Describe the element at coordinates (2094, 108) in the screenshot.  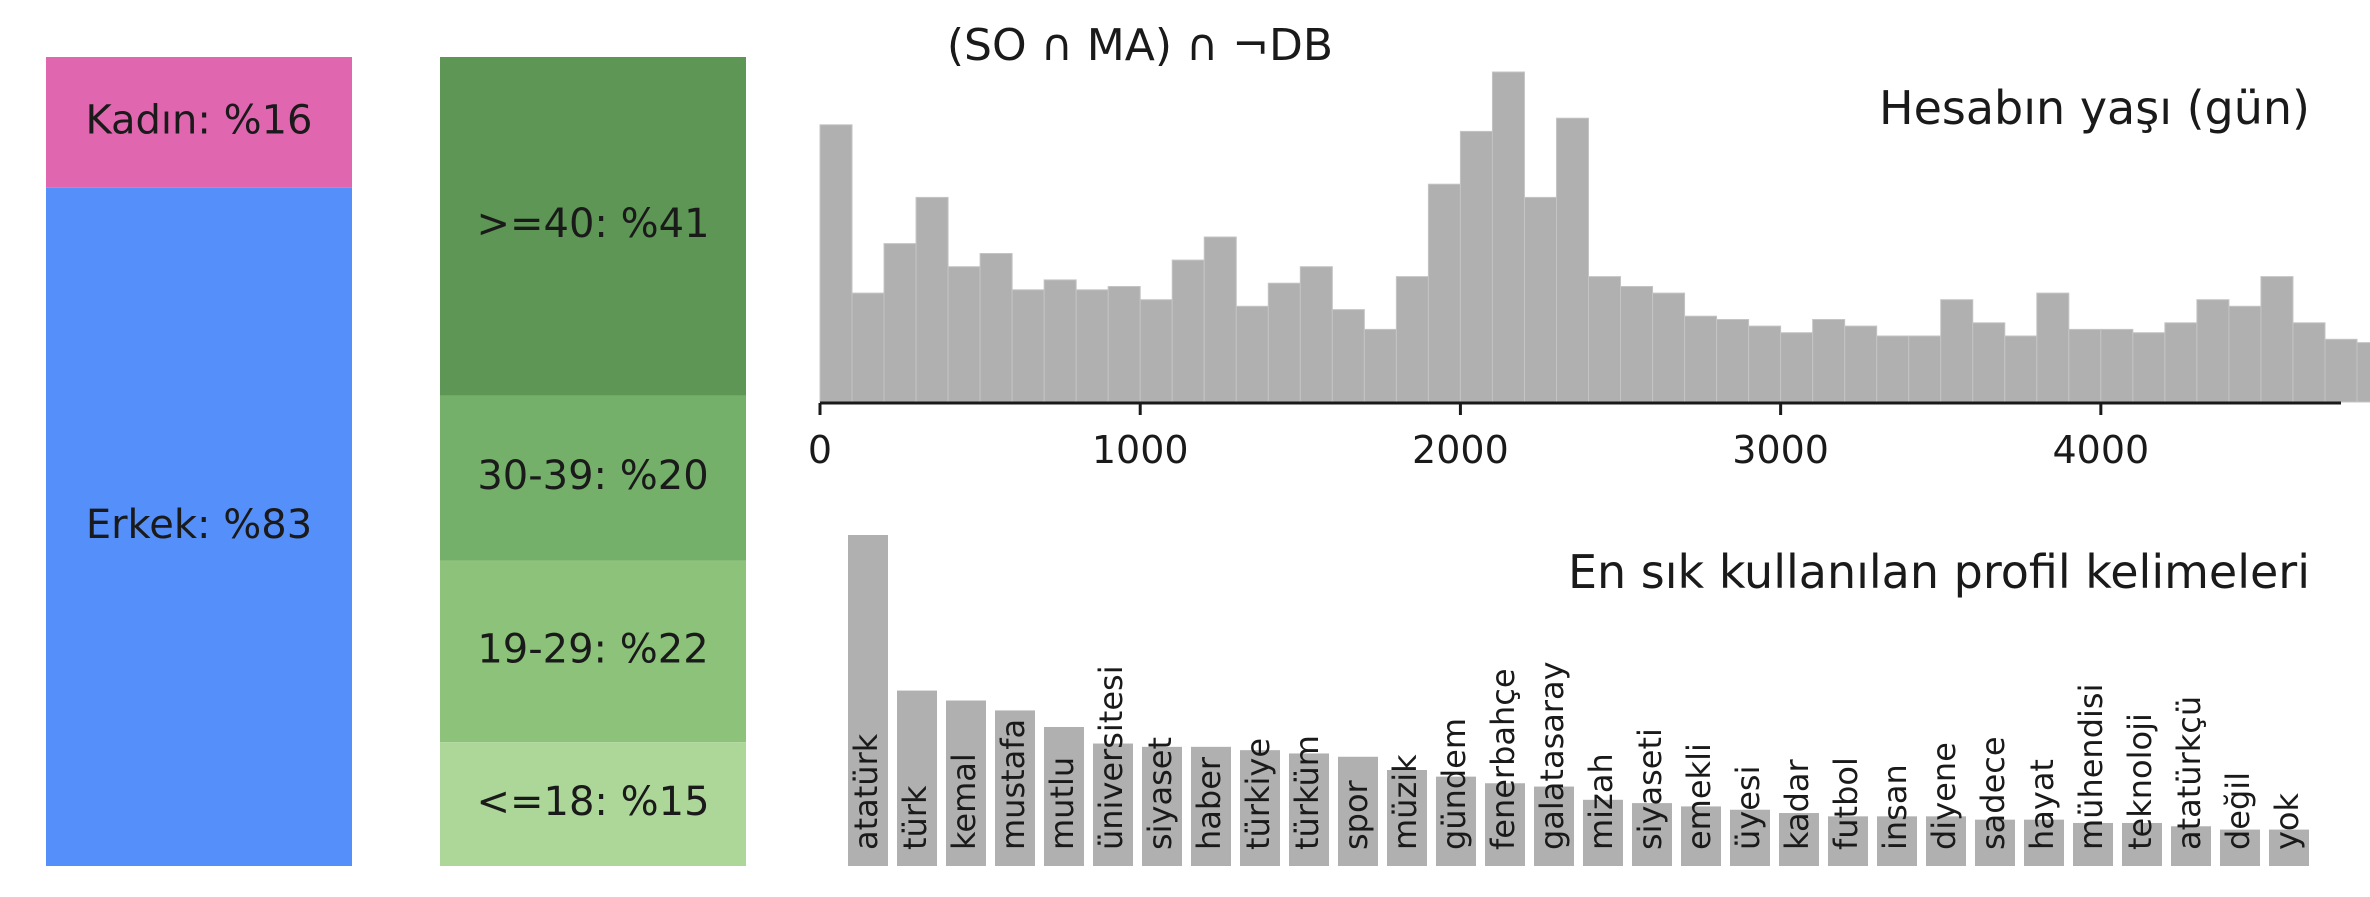
I see `histogram-title: Hesabın yaşı (gün)` at that location.